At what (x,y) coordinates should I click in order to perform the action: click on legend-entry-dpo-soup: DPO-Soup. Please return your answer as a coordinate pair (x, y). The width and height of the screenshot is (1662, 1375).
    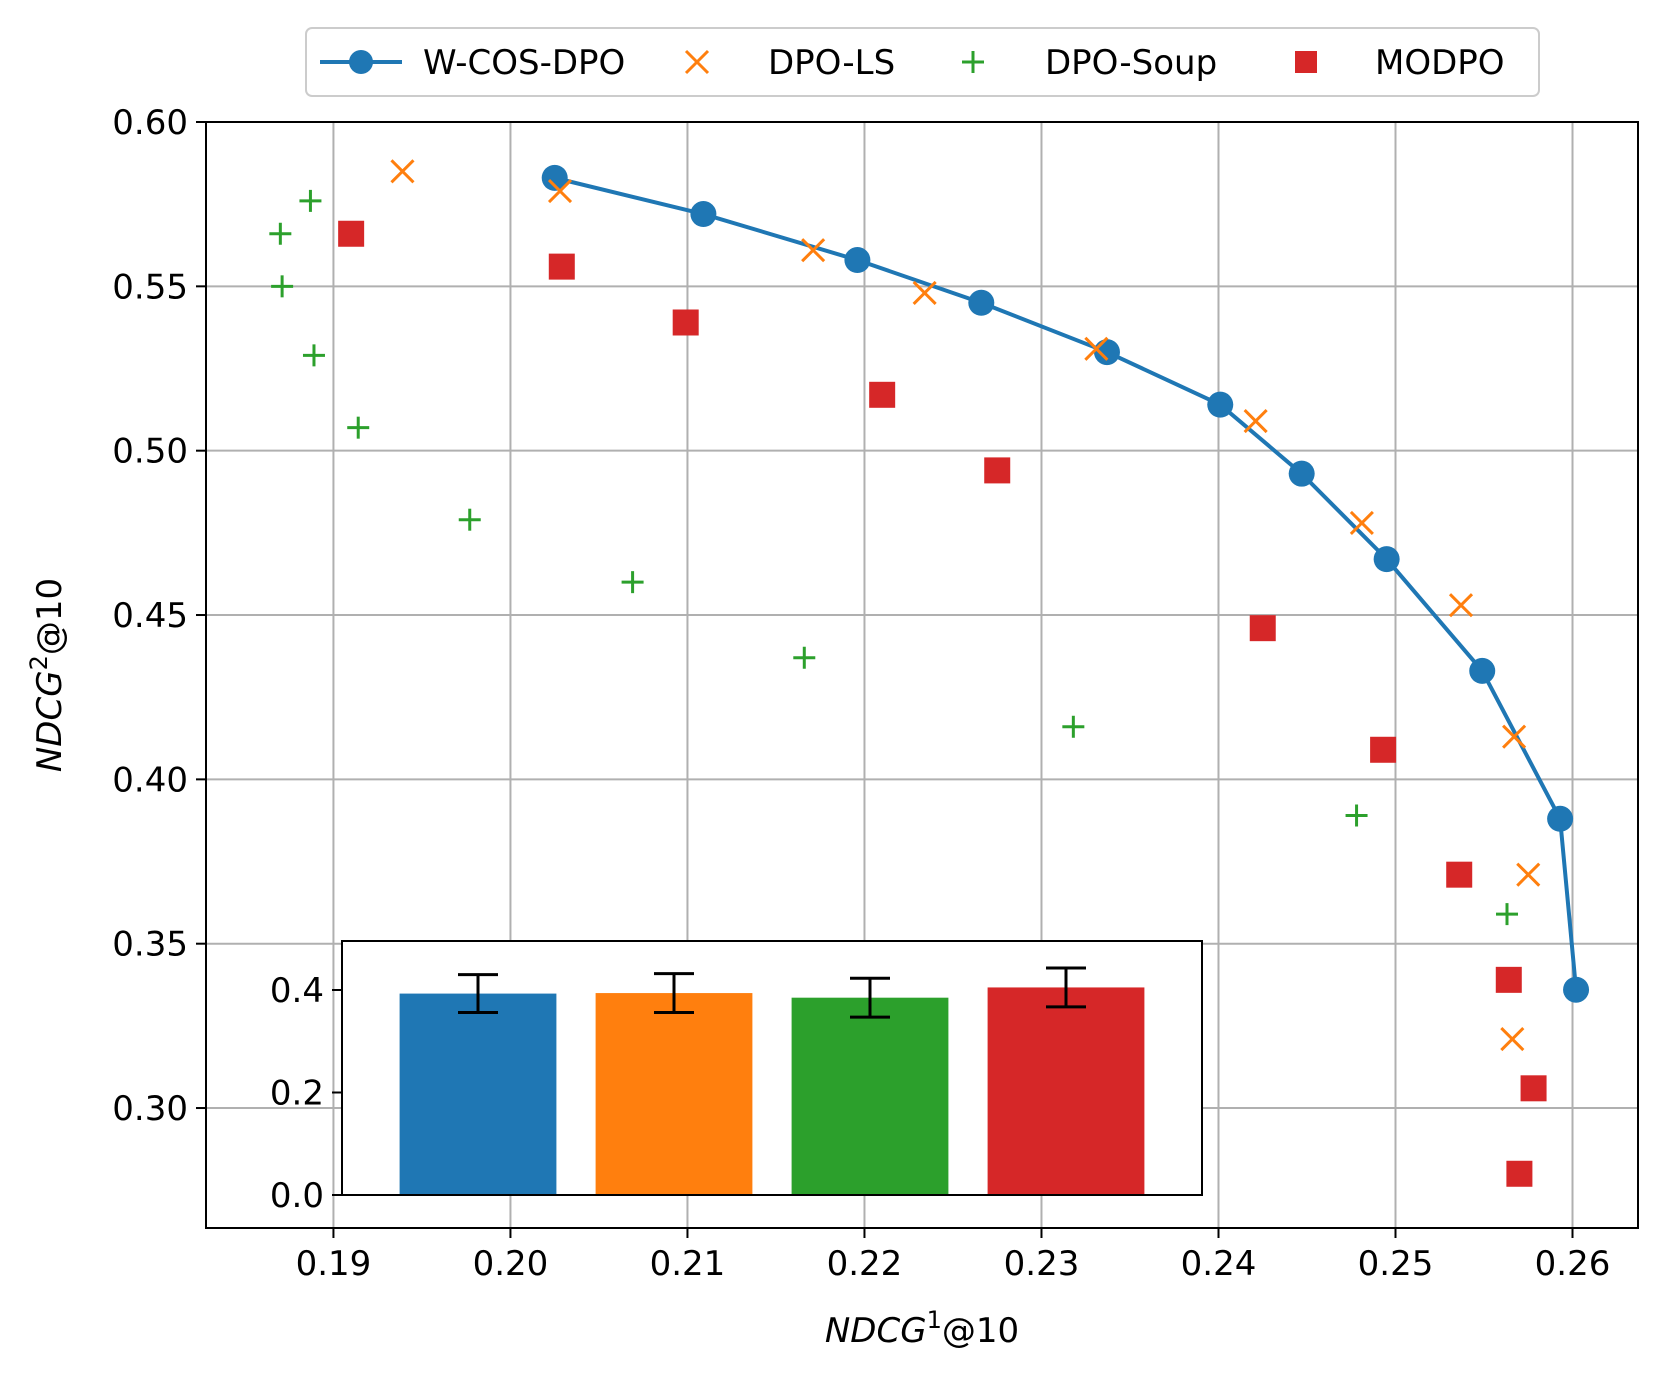
    Looking at the image, I should click on (1089, 63).